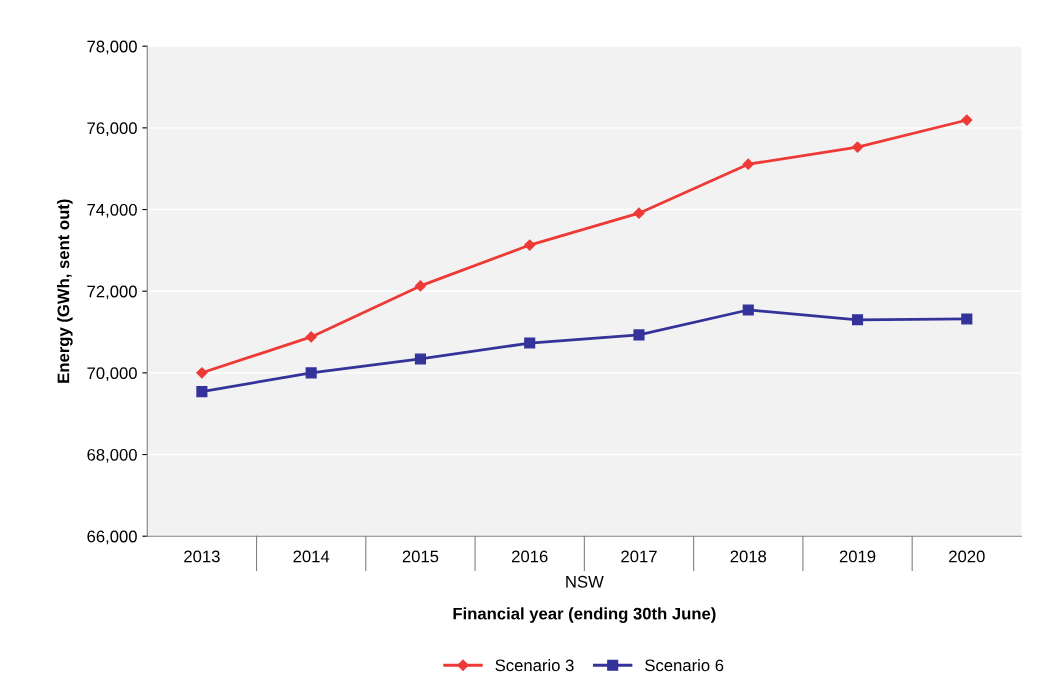  Describe the element at coordinates (534, 665) in the screenshot. I see `legend-label: Scenario 3` at that location.